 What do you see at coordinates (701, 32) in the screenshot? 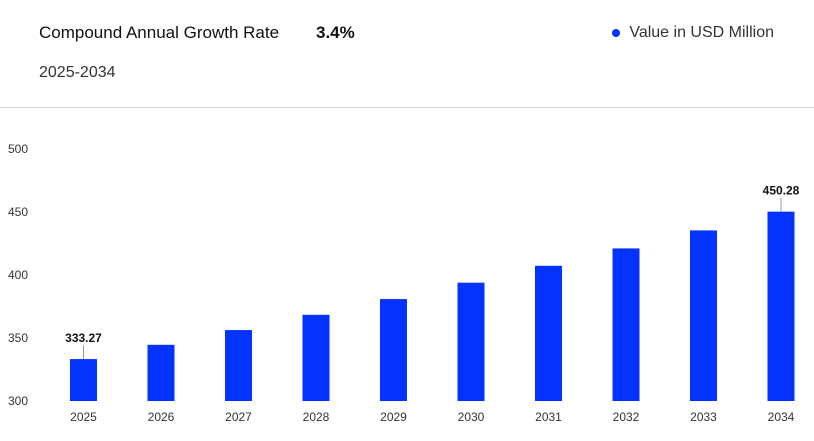
I see `legend-label: Value in USD Million` at bounding box center [701, 32].